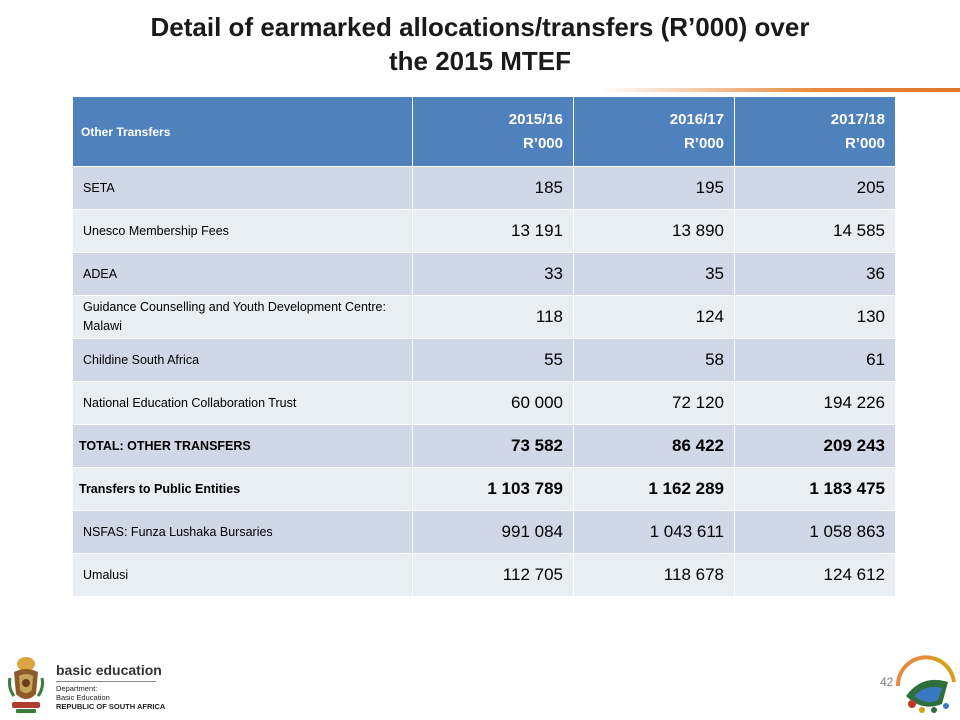  I want to click on table-row: SETA 185 195 205, so click(484, 188).